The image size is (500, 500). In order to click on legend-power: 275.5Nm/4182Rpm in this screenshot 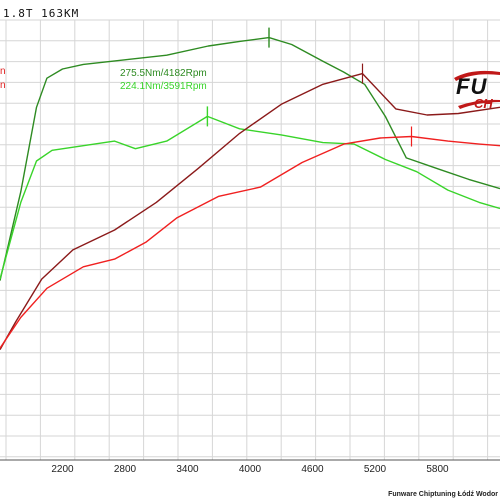, I will do `click(163, 73)`.